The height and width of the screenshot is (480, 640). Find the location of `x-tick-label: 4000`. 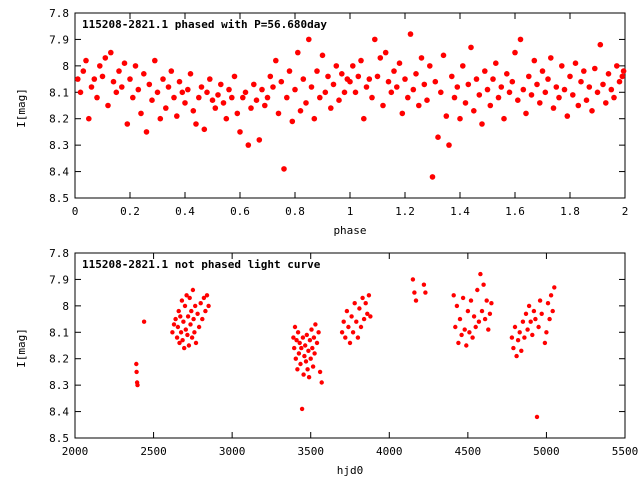

x-tick-label: 4000 is located at coordinates (389, 451).